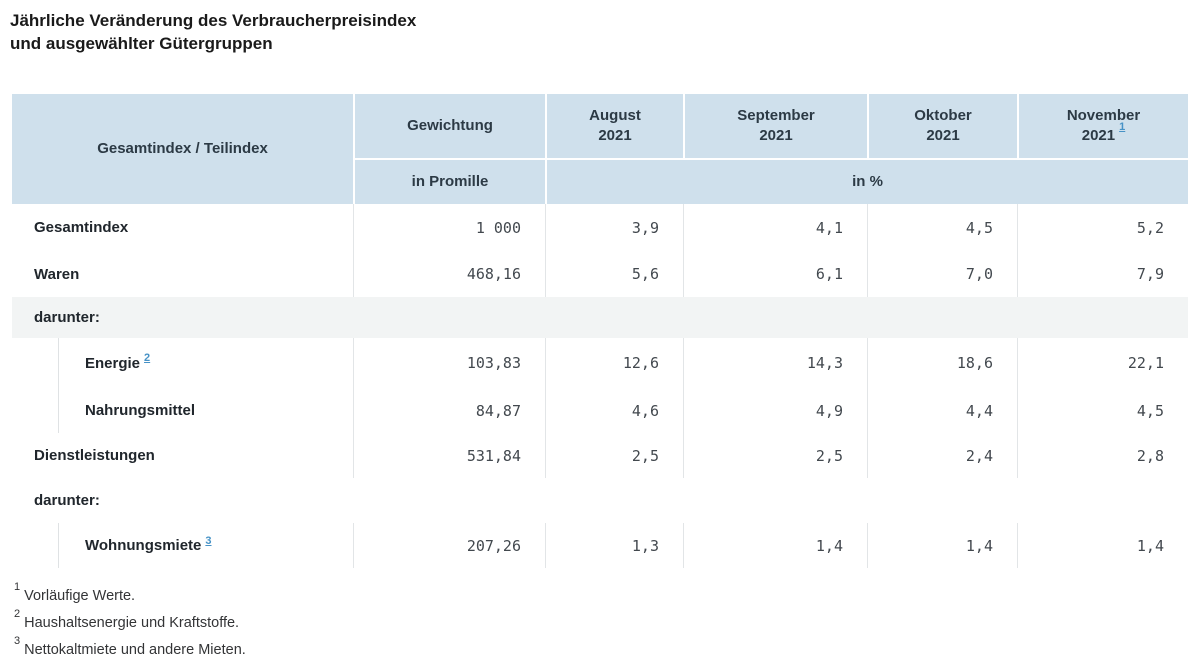 This screenshot has width=1200, height=665. I want to click on cell-september: 4,9, so click(775, 410).